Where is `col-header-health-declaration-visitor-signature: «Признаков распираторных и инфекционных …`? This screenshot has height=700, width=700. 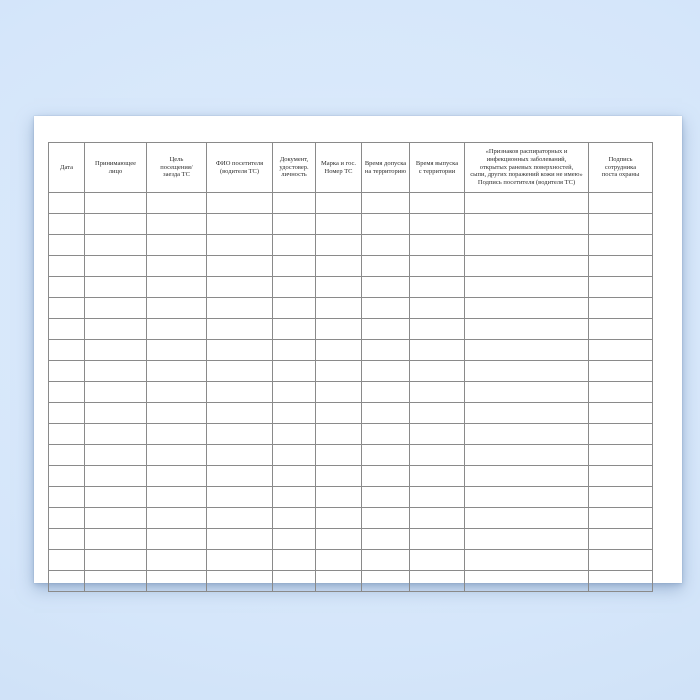
col-header-health-declaration-visitor-signature: «Признаков распираторных и инфекционных … is located at coordinates (526, 167).